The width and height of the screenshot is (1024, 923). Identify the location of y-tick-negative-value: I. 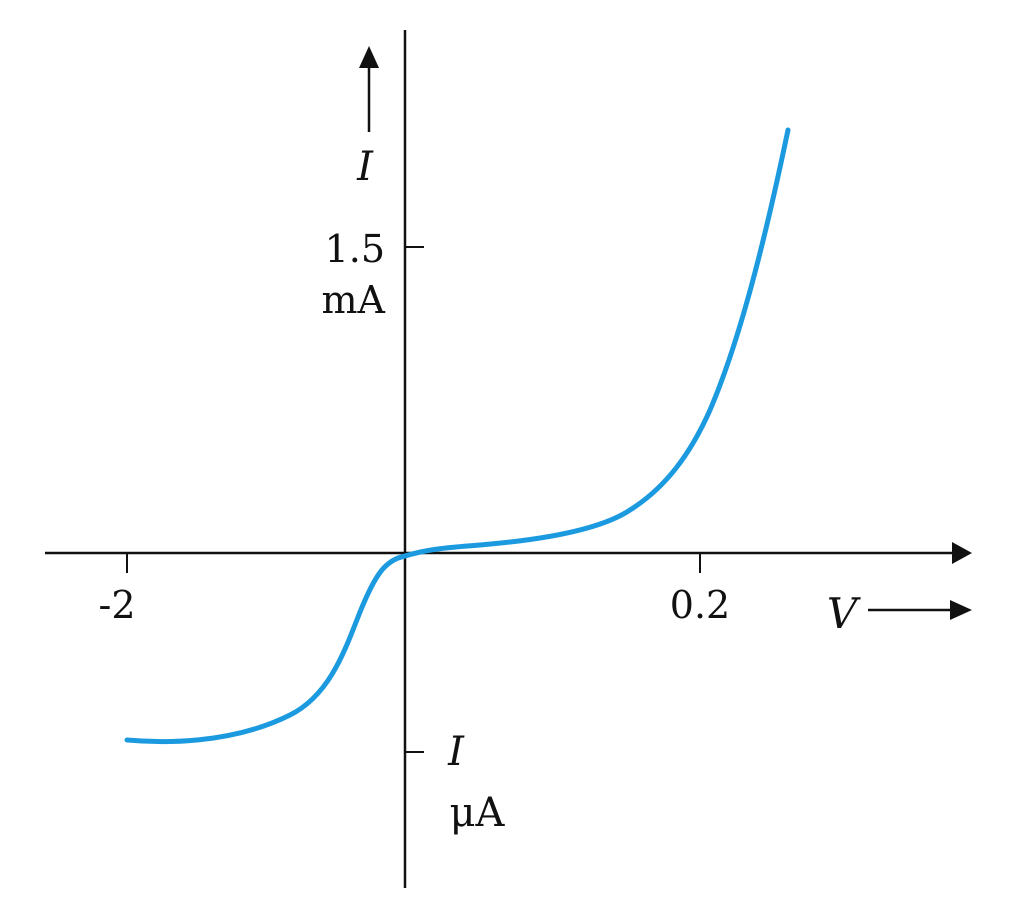
(456, 752).